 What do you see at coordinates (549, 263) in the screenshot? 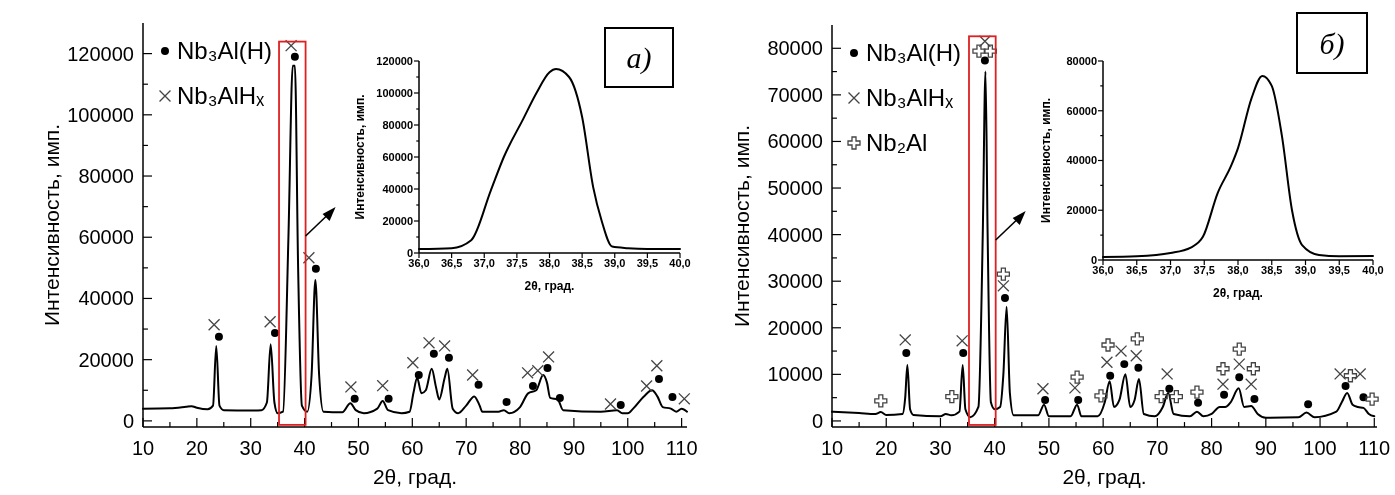
I see `x-tick-label: 38,0` at bounding box center [549, 263].